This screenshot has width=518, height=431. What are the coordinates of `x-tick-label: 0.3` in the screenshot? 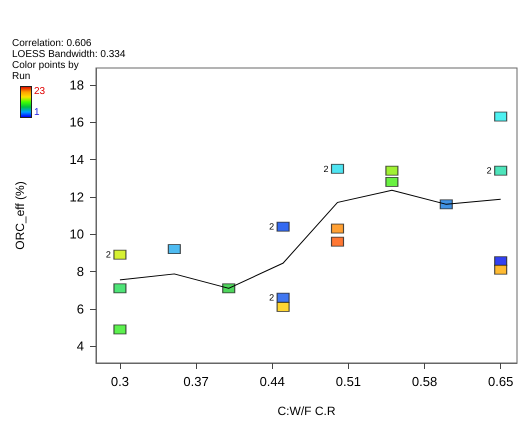 It's located at (119, 381).